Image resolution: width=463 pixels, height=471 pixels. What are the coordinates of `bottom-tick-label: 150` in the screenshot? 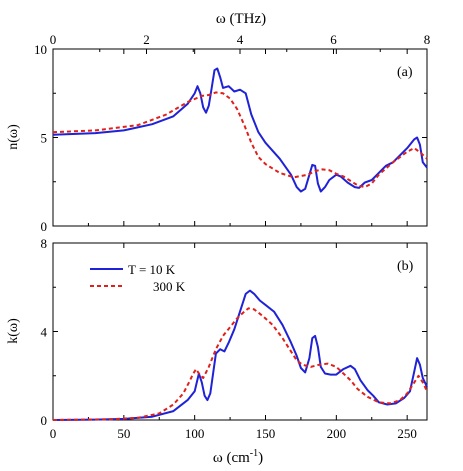 It's located at (266, 433).